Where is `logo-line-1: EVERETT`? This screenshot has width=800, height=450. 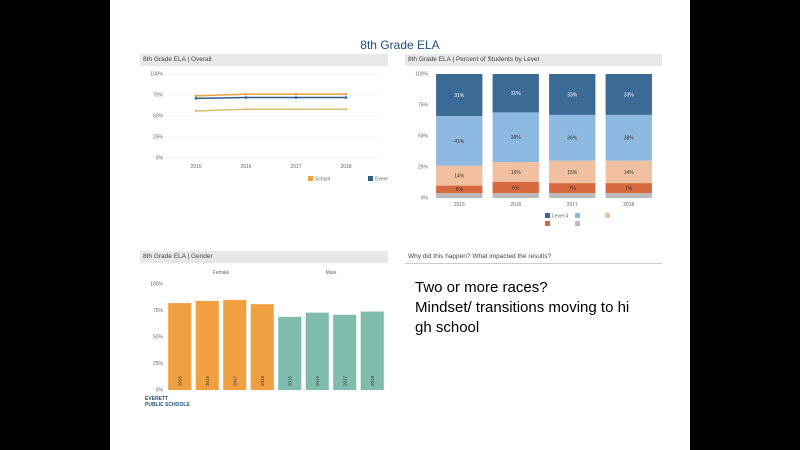
logo-line-1: EVERETT is located at coordinates (157, 399).